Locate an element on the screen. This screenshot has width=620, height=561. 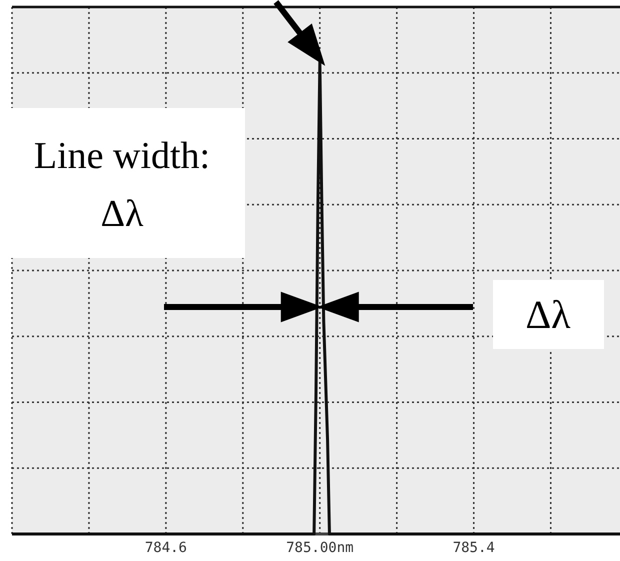
annotation: Line width: Δλ is located at coordinates (122, 185).